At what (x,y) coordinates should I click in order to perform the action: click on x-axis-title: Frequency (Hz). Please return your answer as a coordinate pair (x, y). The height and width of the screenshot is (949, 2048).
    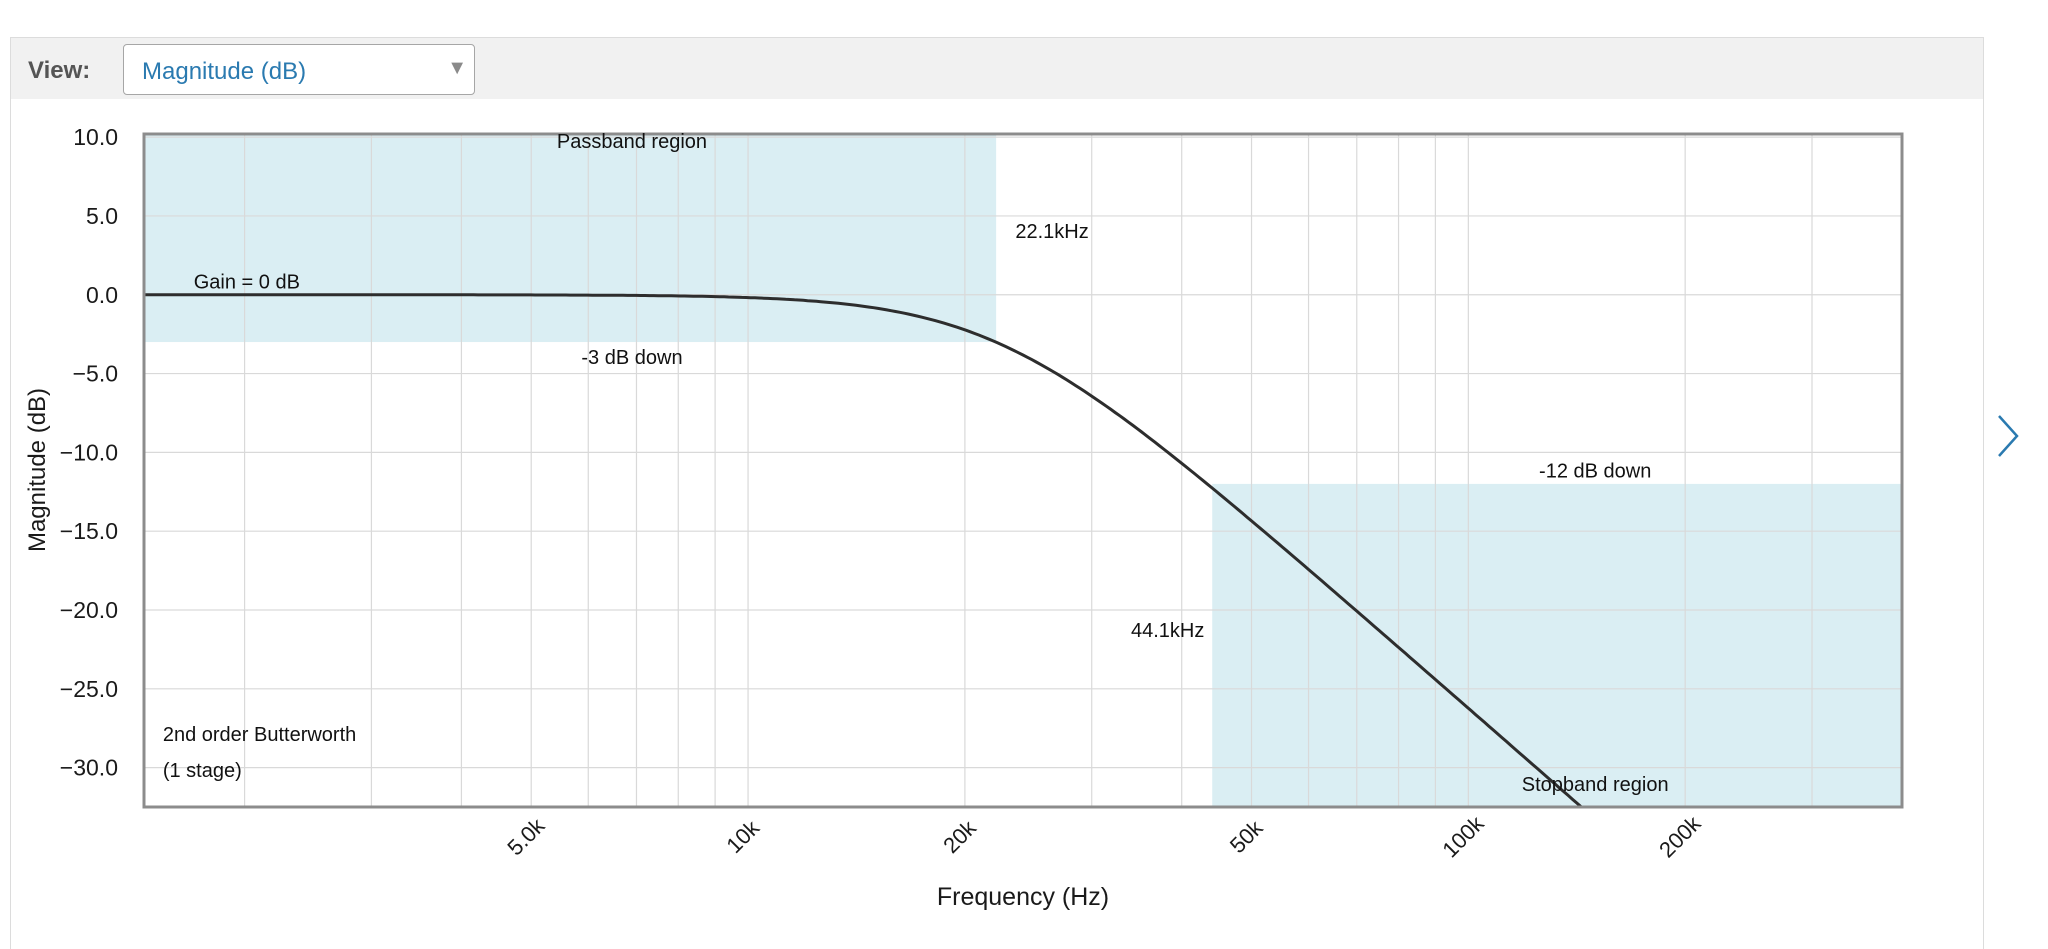
    Looking at the image, I should click on (1023, 897).